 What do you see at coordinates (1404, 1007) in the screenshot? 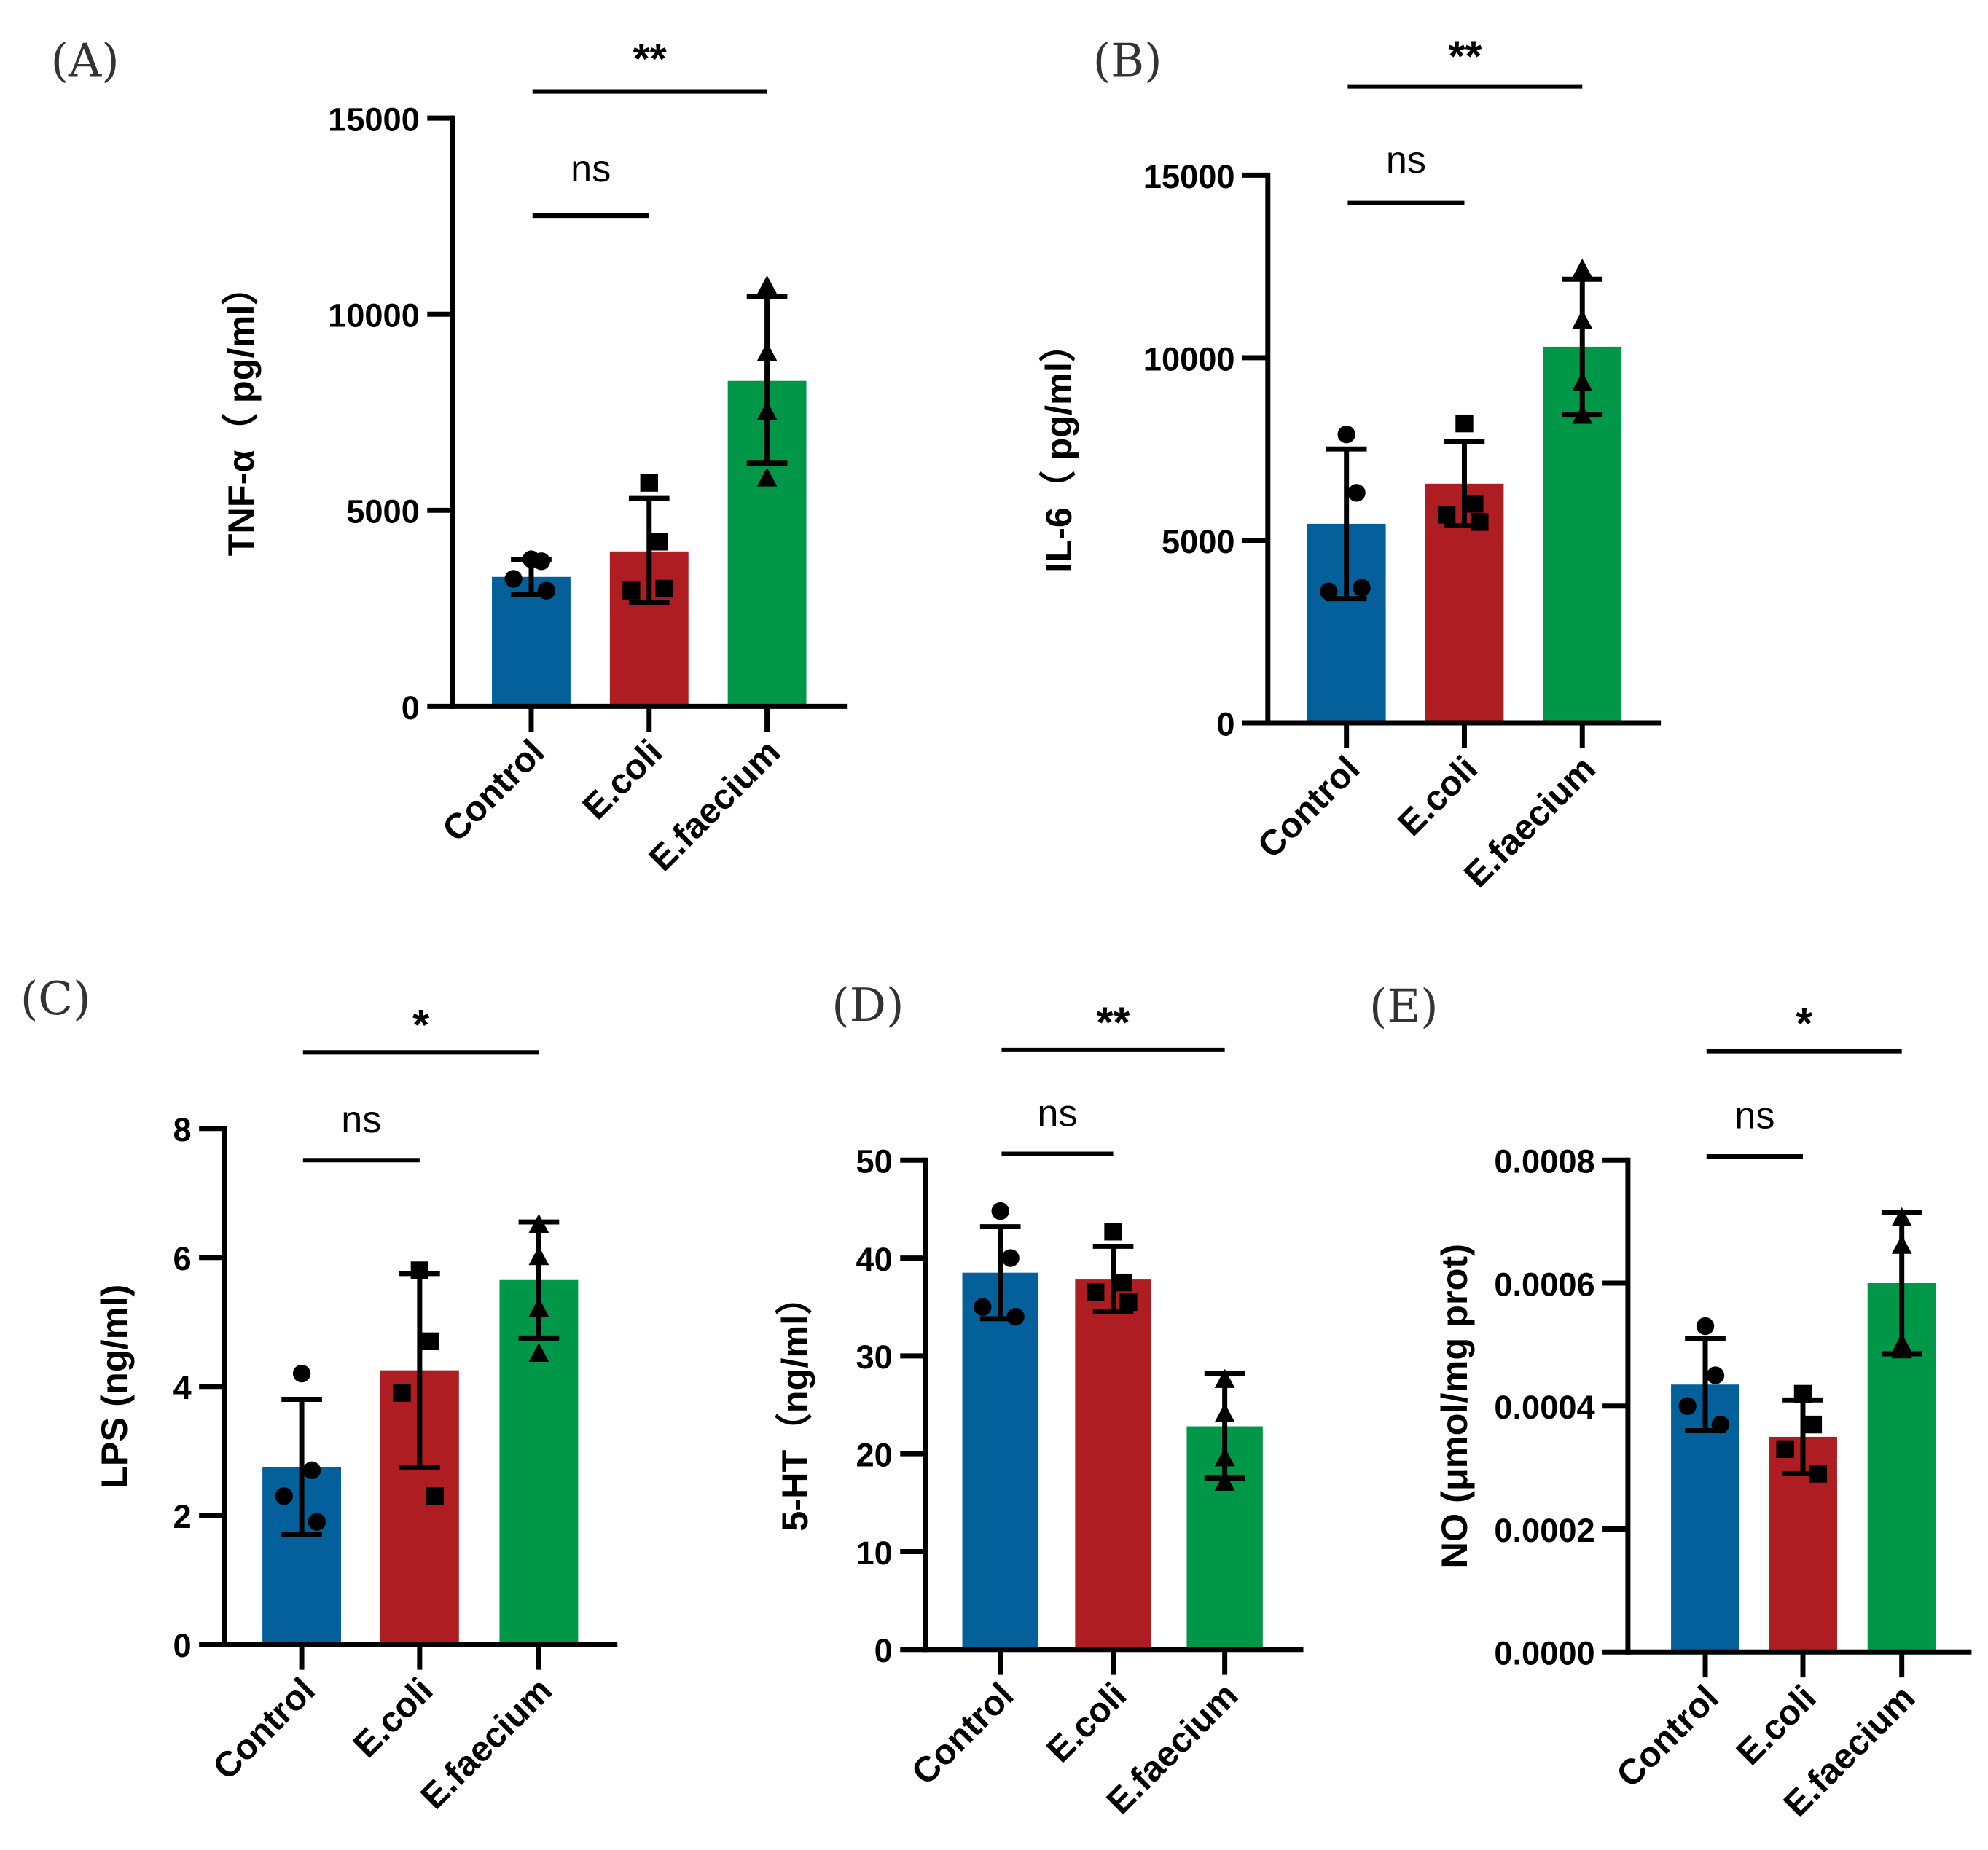
I see `panel-label: (E)` at bounding box center [1404, 1007].